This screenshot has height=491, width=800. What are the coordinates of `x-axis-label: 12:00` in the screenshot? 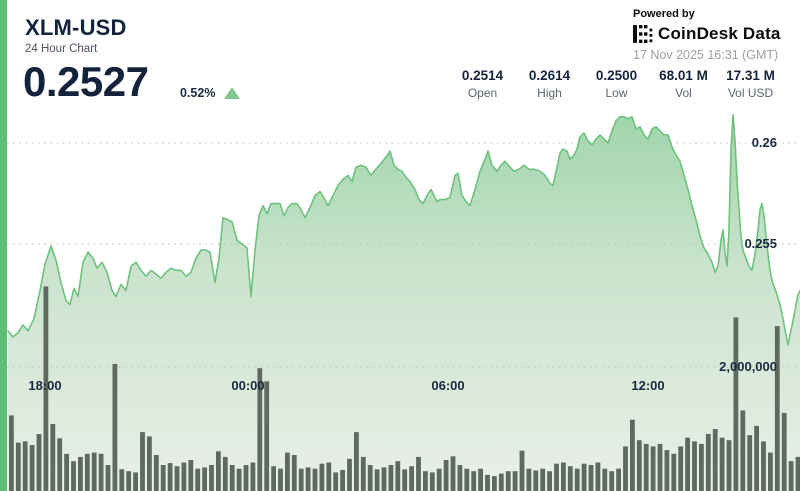 It's located at (647, 385).